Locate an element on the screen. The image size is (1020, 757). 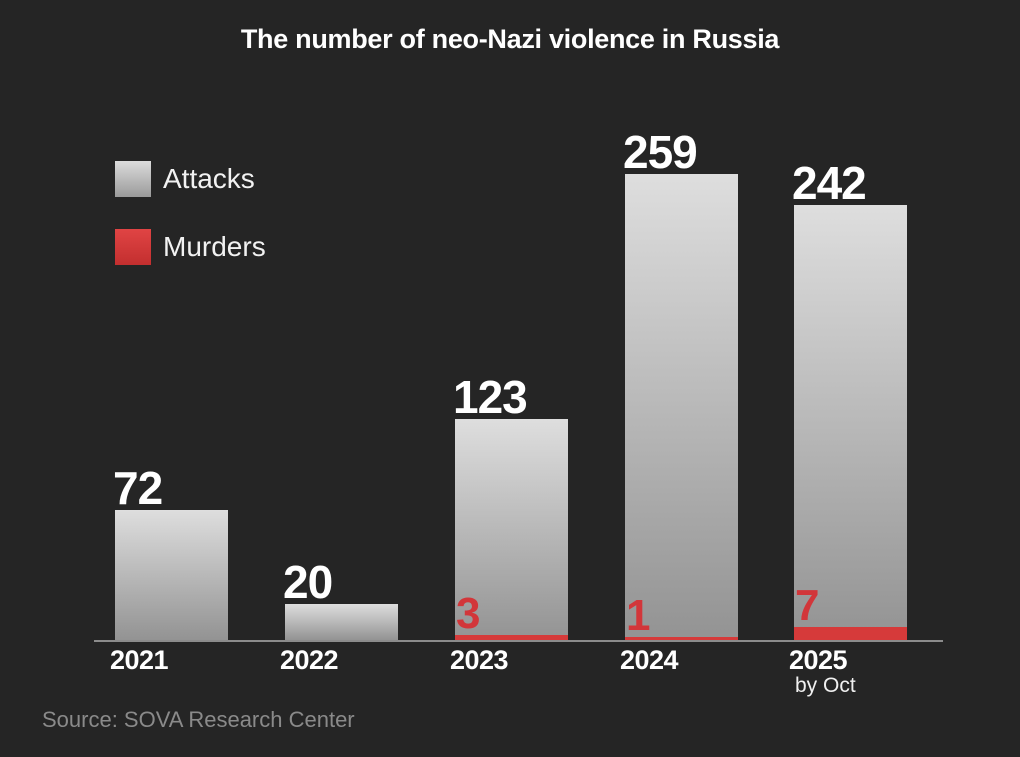
bar-value-murders-2025: 7 is located at coordinates (807, 605).